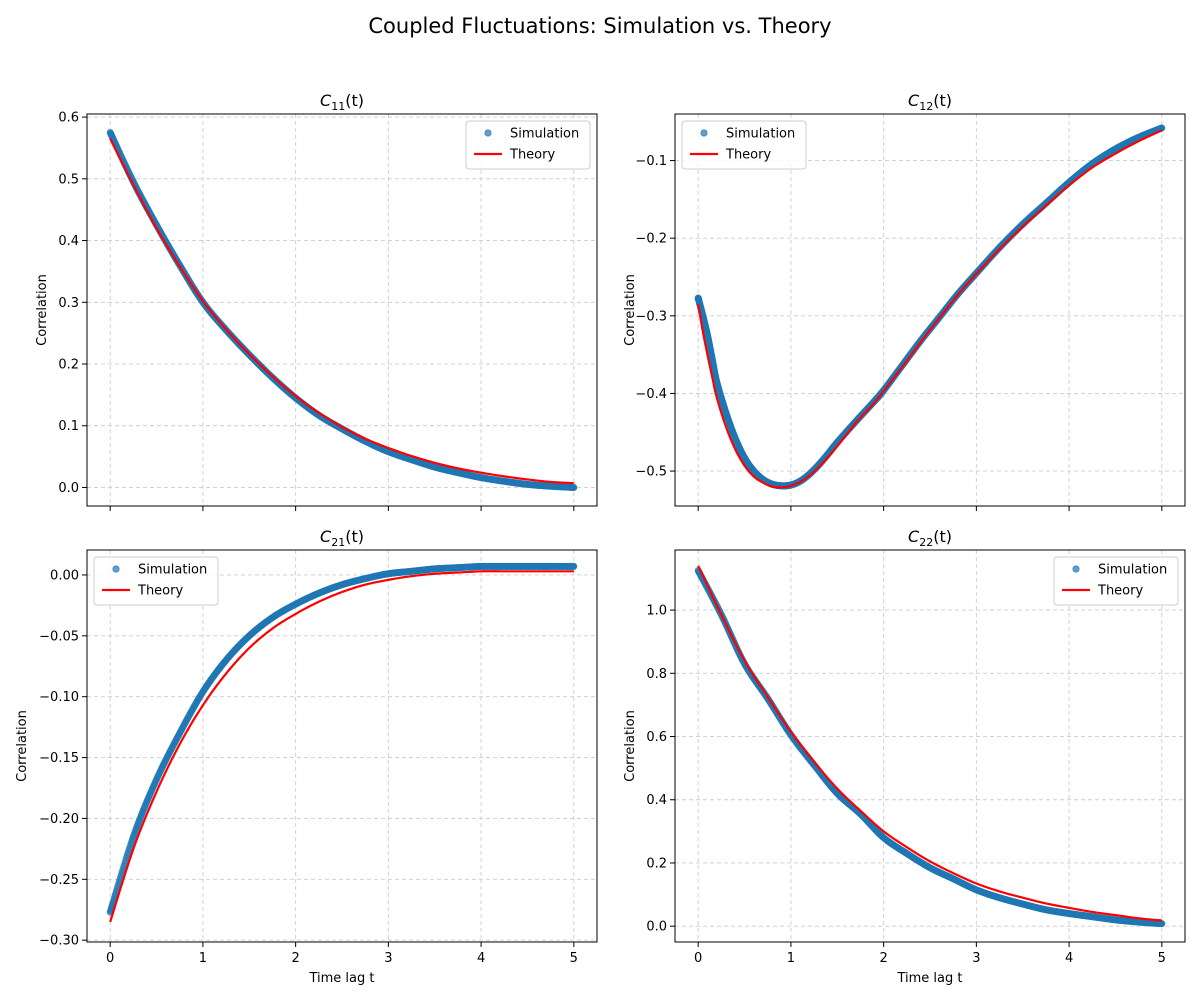  Describe the element at coordinates (59, 758) in the screenshot. I see `y-tick-label: −0.15` at that location.